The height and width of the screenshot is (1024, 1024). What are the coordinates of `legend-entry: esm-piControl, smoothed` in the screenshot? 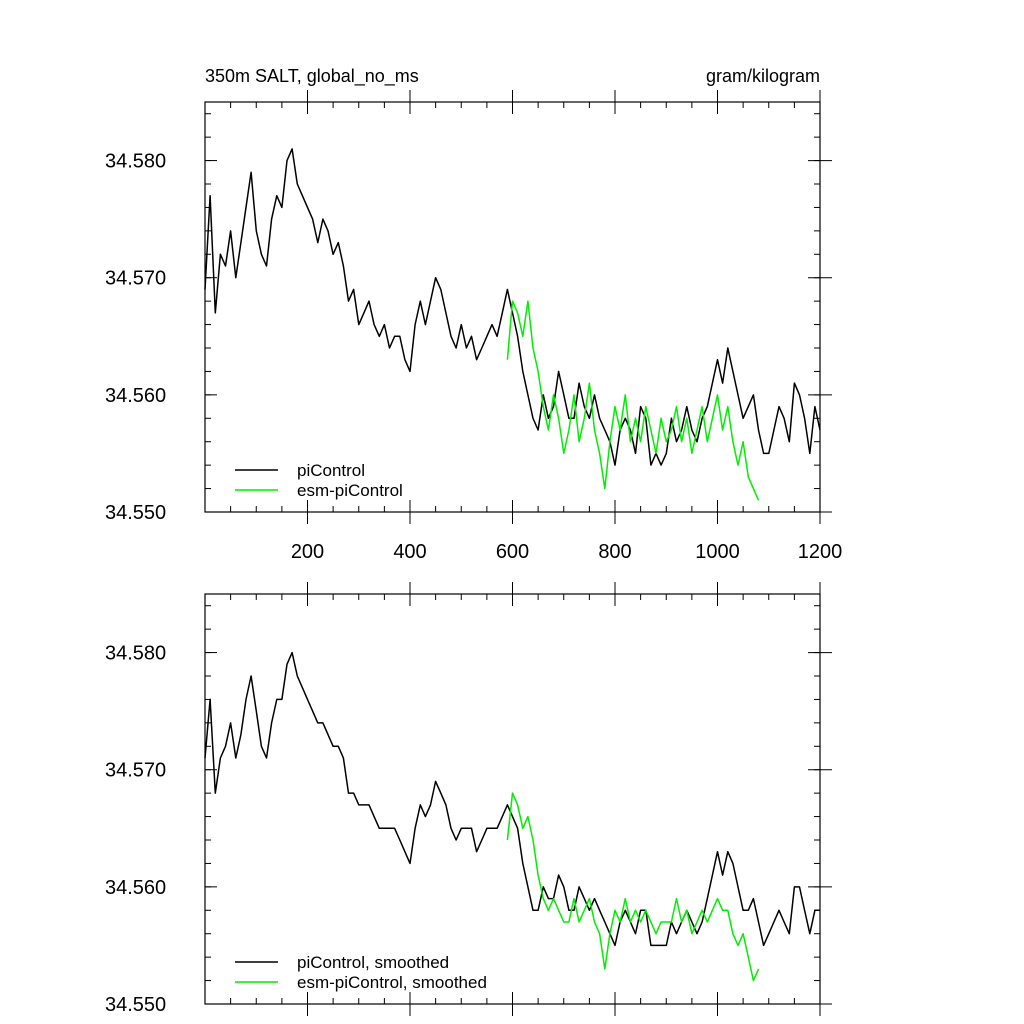 It's located at (392, 982).